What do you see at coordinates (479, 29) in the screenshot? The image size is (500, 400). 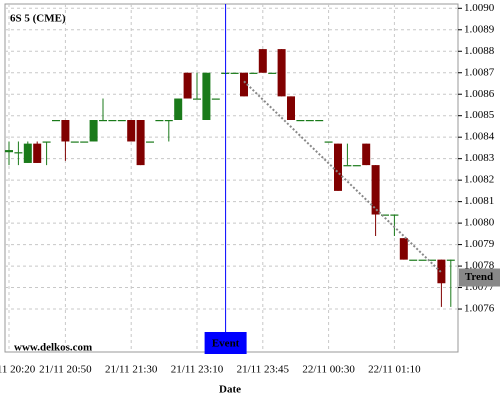 I see `y-tick-label: 1.0089` at bounding box center [479, 29].